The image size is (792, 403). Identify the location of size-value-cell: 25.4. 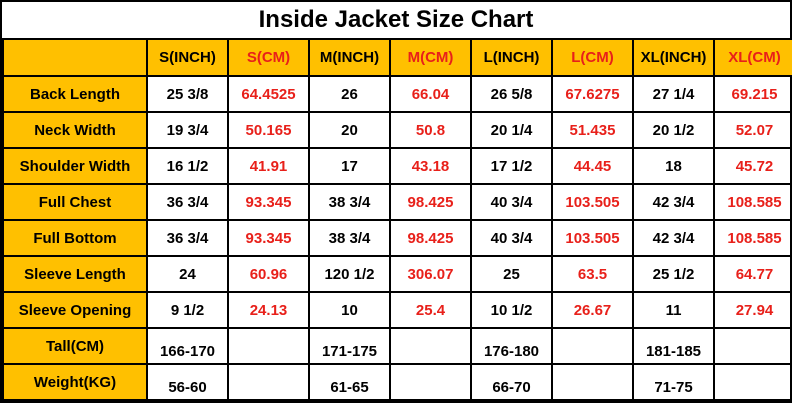
(430, 310).